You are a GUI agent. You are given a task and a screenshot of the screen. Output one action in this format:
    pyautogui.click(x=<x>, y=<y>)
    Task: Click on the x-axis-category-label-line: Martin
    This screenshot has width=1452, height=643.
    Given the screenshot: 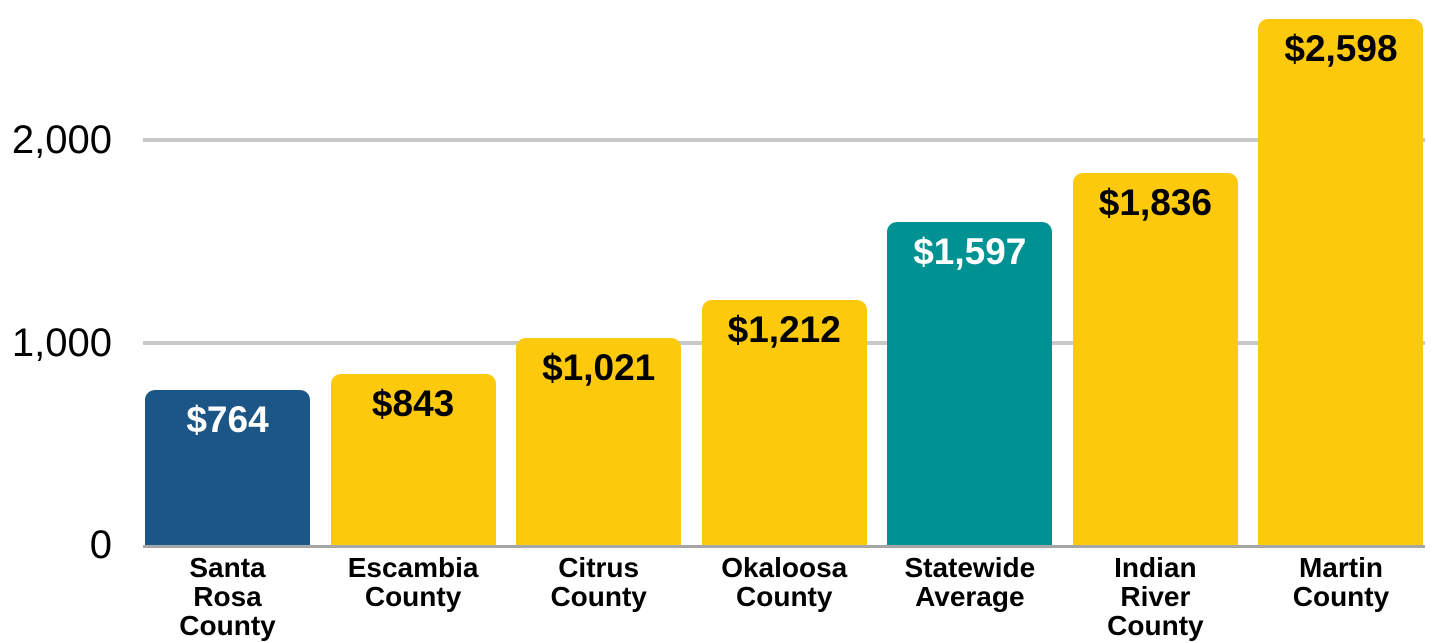 What is the action you would take?
    pyautogui.click(x=1340, y=567)
    